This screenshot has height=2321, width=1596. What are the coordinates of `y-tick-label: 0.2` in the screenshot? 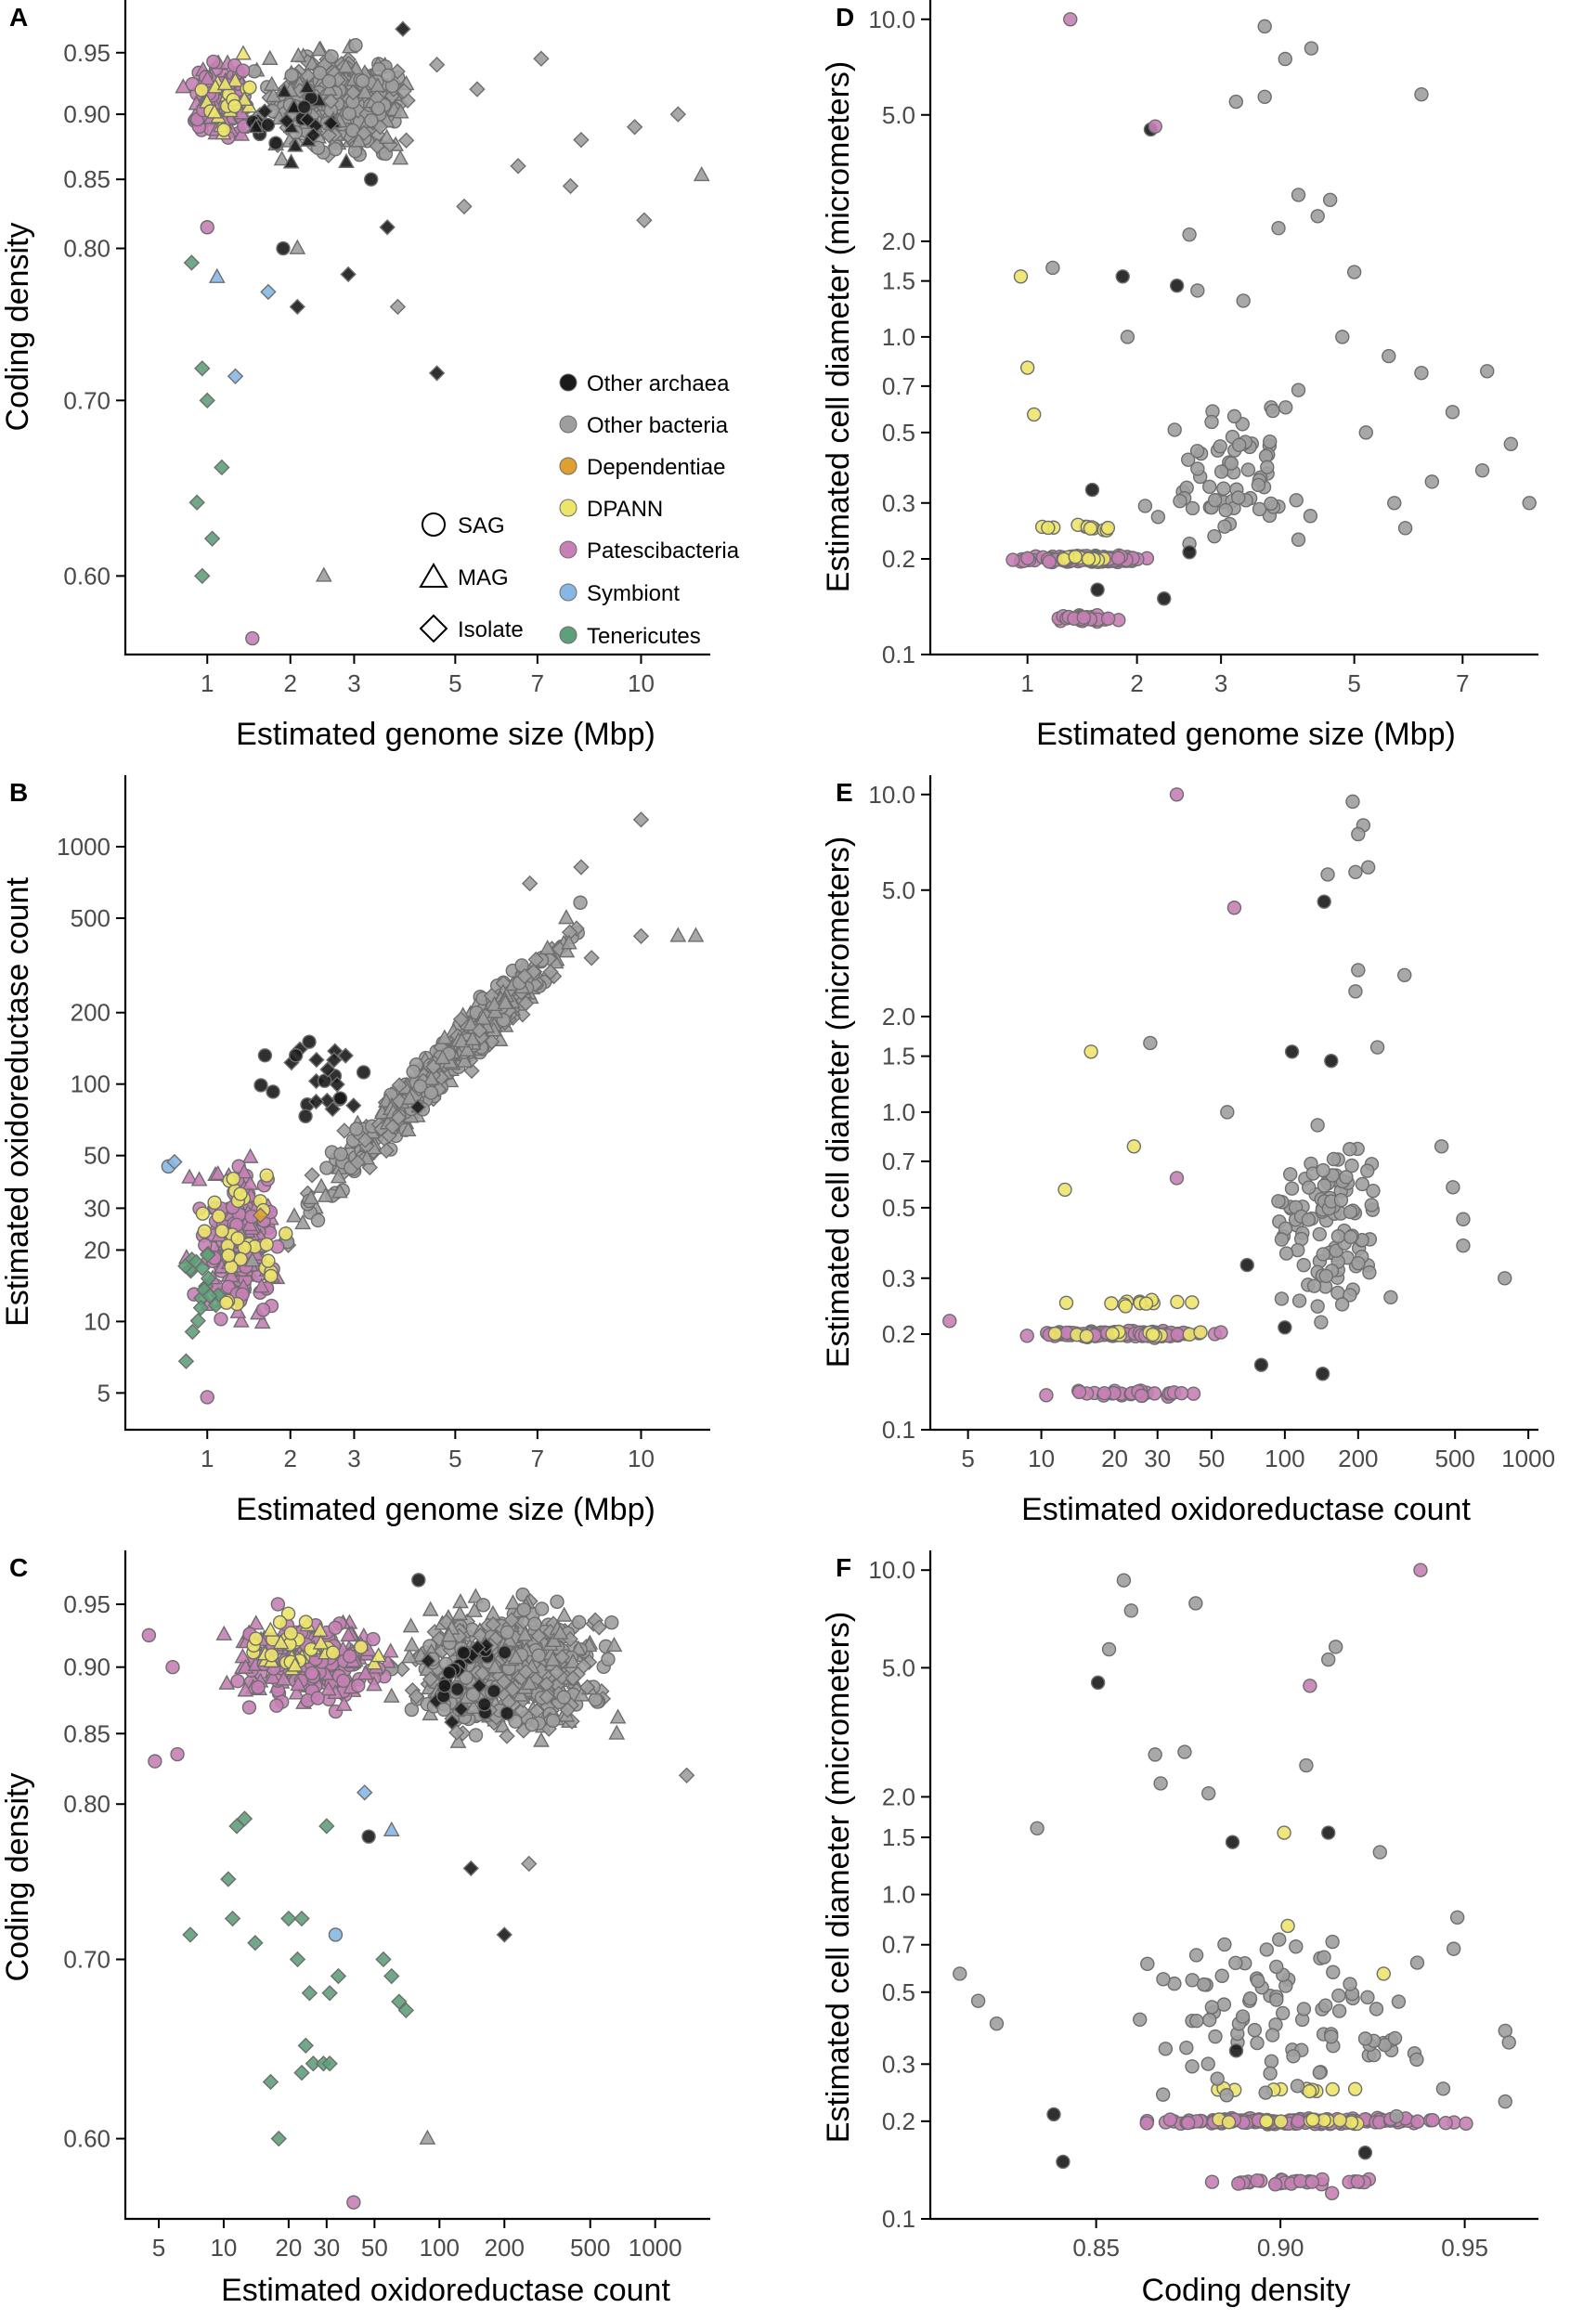 It's located at (899, 1334).